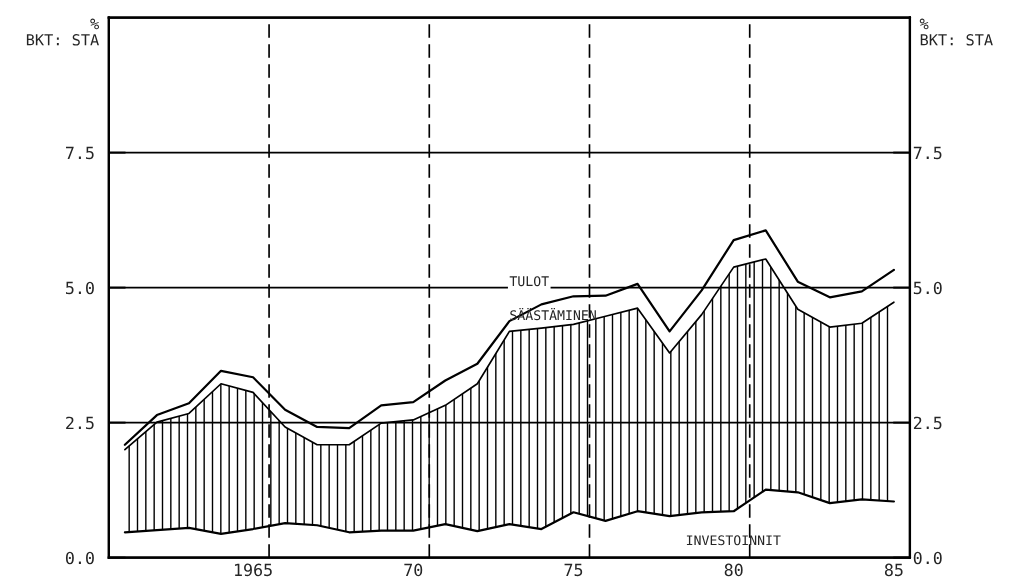 Image resolution: width=1027 pixels, height=587 pixels. Describe the element at coordinates (80, 153) in the screenshot. I see `y-tick-label: 7.5` at that location.